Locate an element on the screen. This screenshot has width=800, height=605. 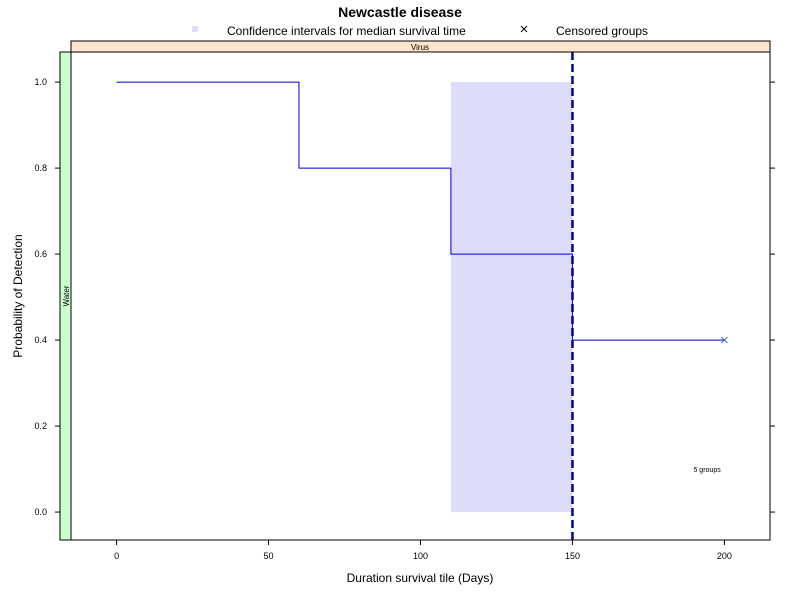
y-tick-label: 0.0 is located at coordinates (40, 512).